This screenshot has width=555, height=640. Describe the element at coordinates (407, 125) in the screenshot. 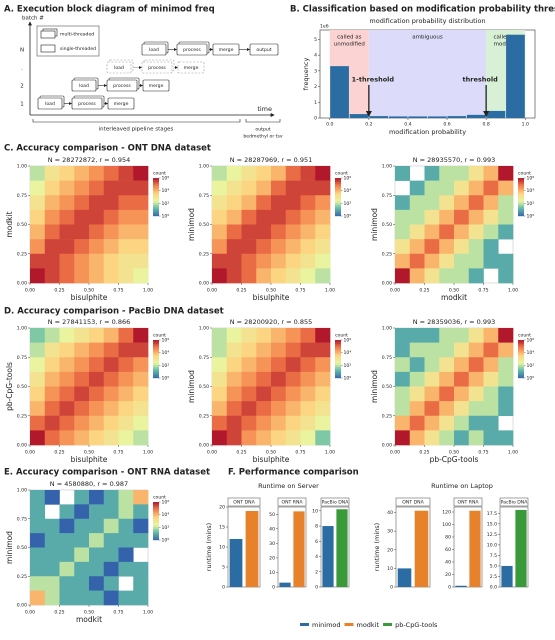

I see `x-tick-label: 0.4` at that location.